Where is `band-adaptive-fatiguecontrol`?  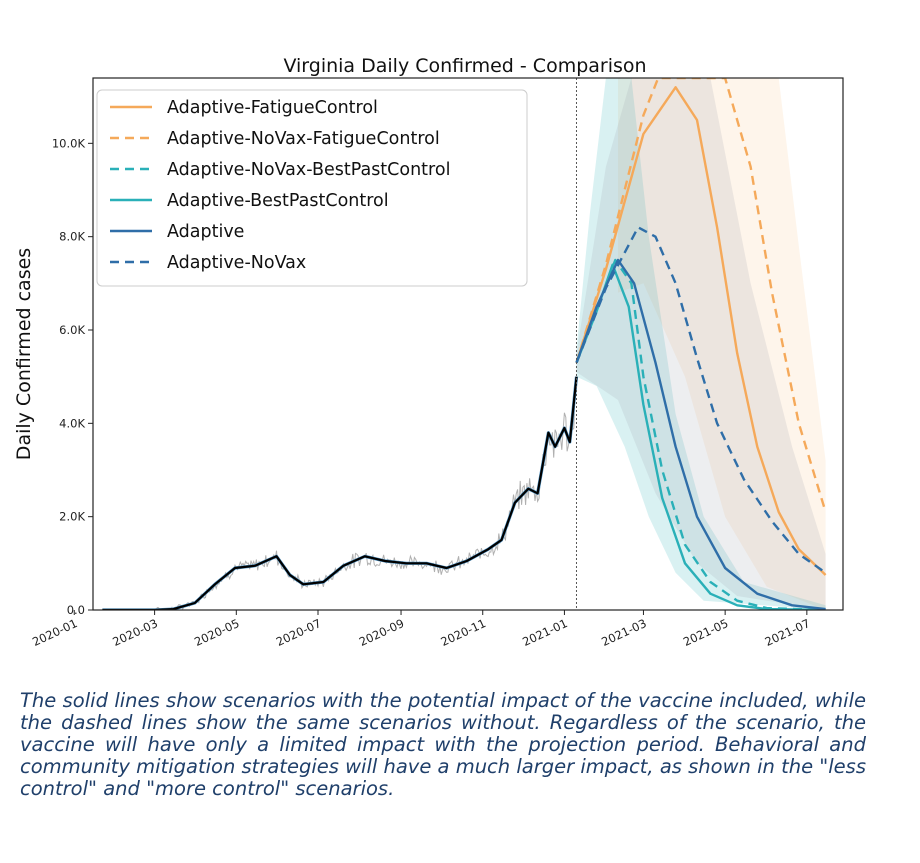 band-adaptive-fatiguecontrol is located at coordinates (722, 344).